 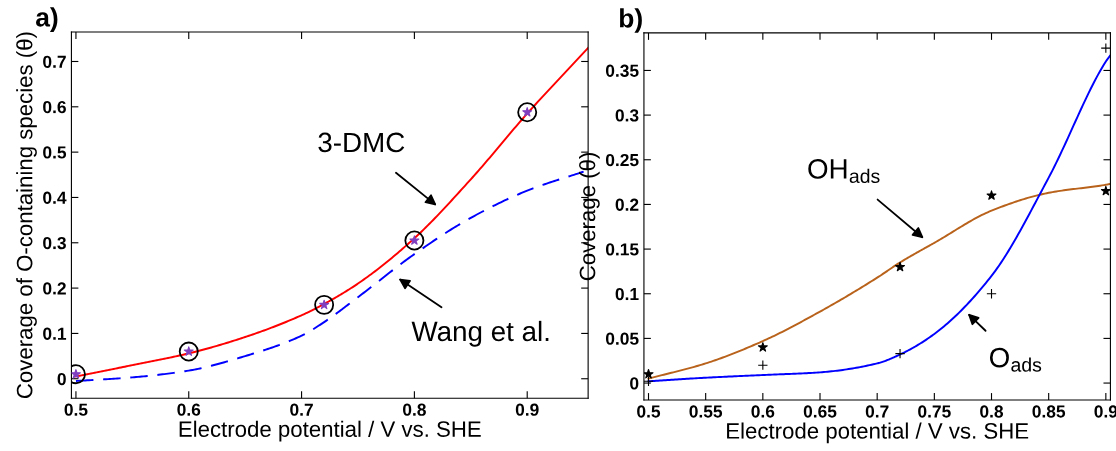 What do you see at coordinates (1015, 359) in the screenshot?
I see `annotation: O$_{ads}$` at bounding box center [1015, 359].